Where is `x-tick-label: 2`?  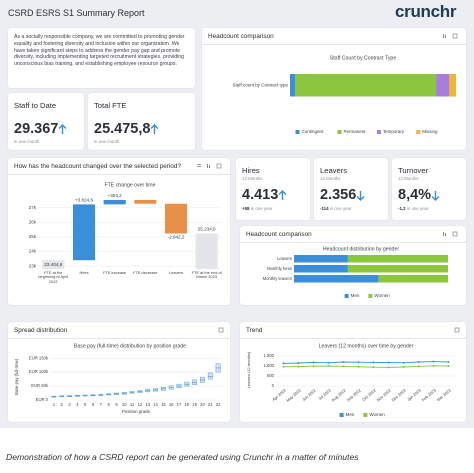
x-tick-label: 2 is located at coordinates (62, 404).